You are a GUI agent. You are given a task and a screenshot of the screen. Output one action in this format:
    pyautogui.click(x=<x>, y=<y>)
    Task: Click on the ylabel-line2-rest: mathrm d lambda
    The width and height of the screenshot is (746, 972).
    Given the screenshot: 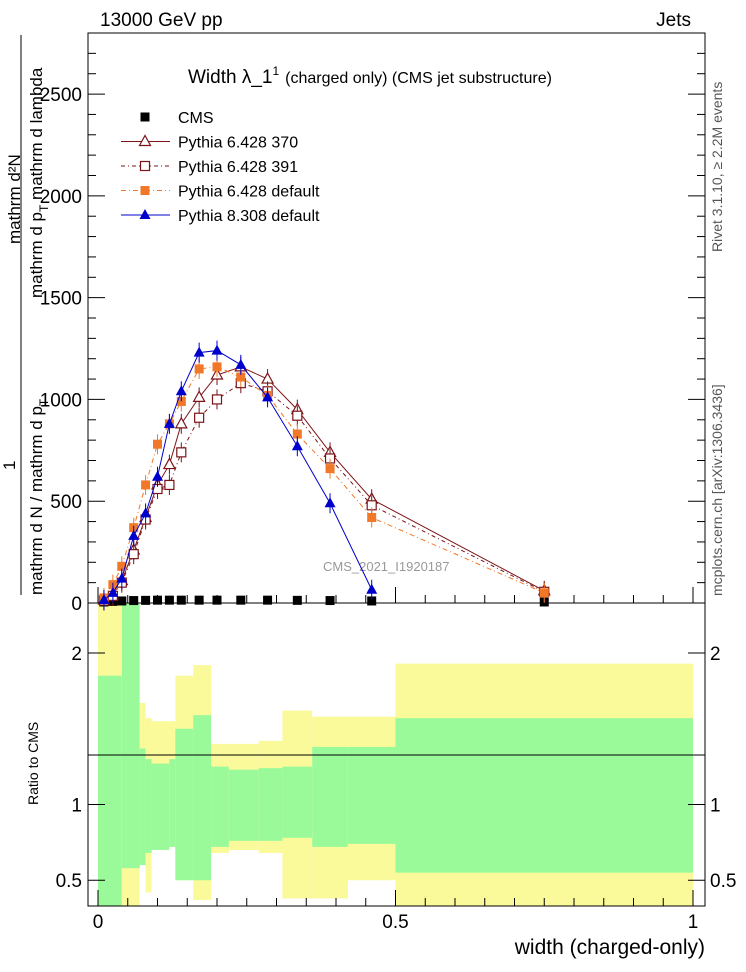 What is the action you would take?
    pyautogui.click(x=36, y=136)
    